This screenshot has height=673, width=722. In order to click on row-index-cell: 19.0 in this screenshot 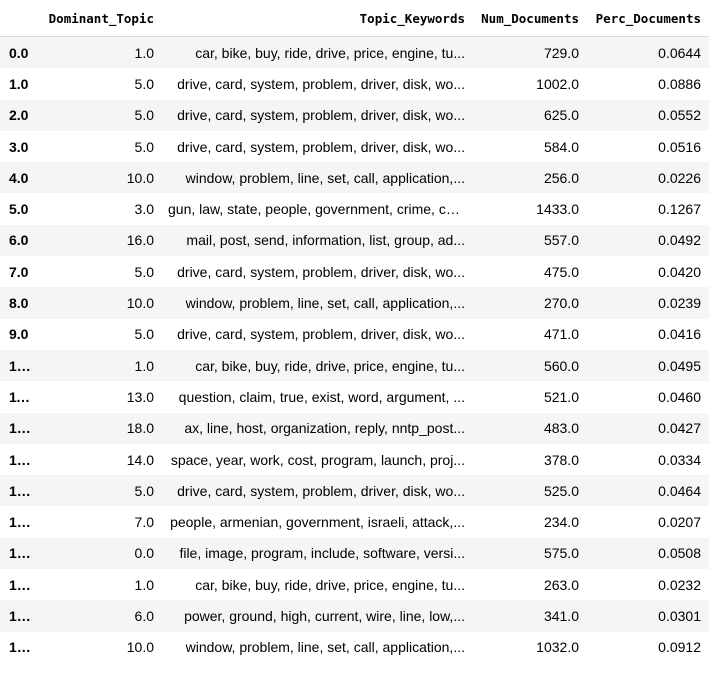, I will do `click(23, 647)`.